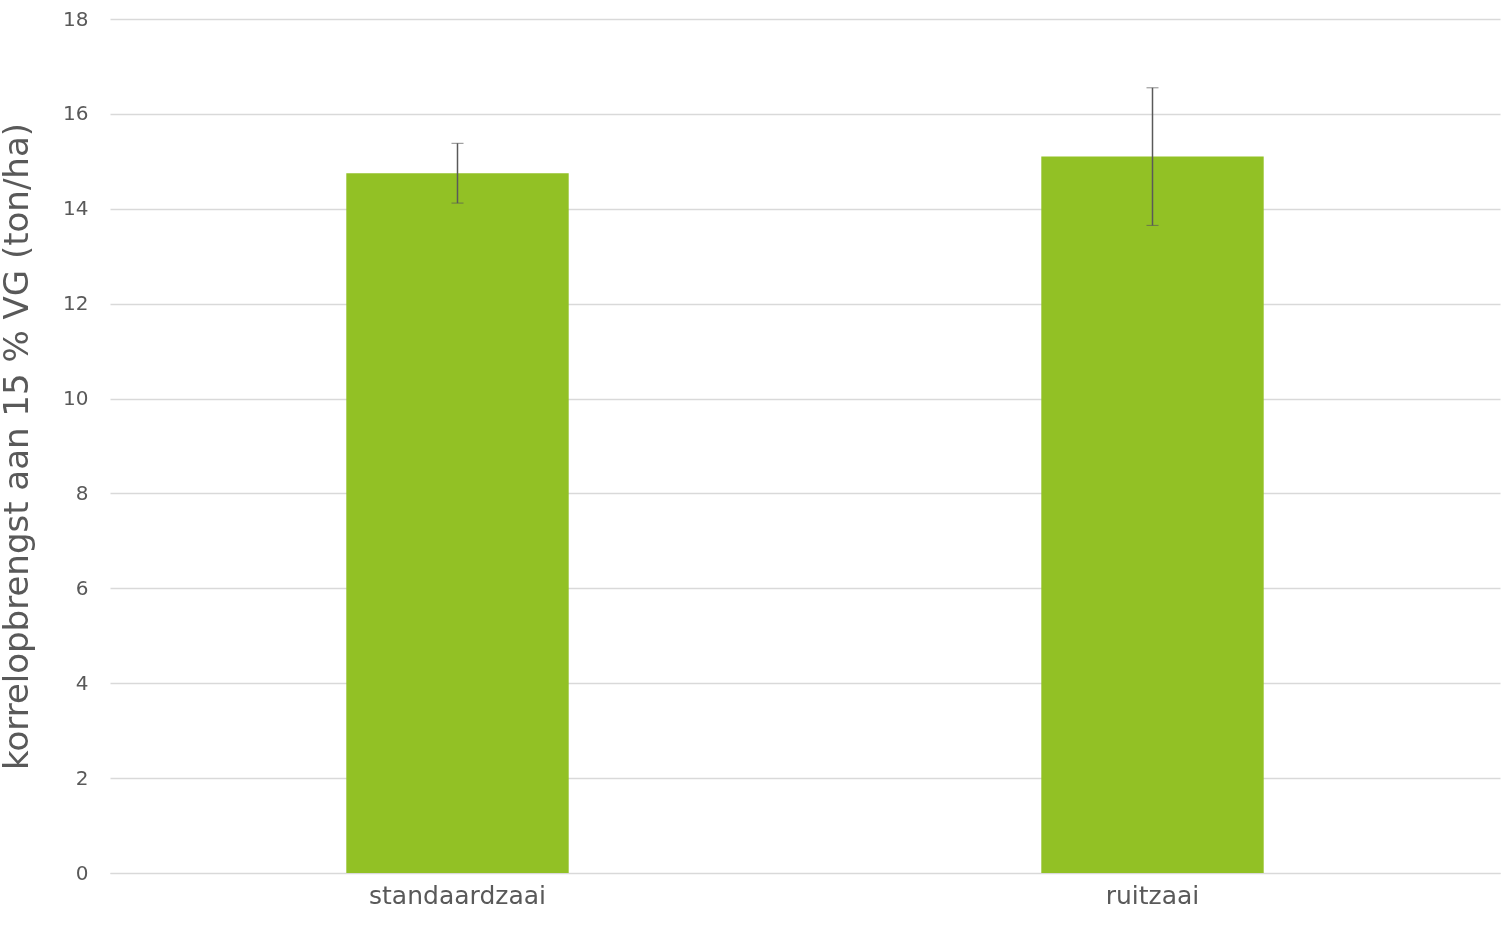 The height and width of the screenshot is (932, 1505). Describe the element at coordinates (82, 682) in the screenshot. I see `y-tick-label: 4` at that location.